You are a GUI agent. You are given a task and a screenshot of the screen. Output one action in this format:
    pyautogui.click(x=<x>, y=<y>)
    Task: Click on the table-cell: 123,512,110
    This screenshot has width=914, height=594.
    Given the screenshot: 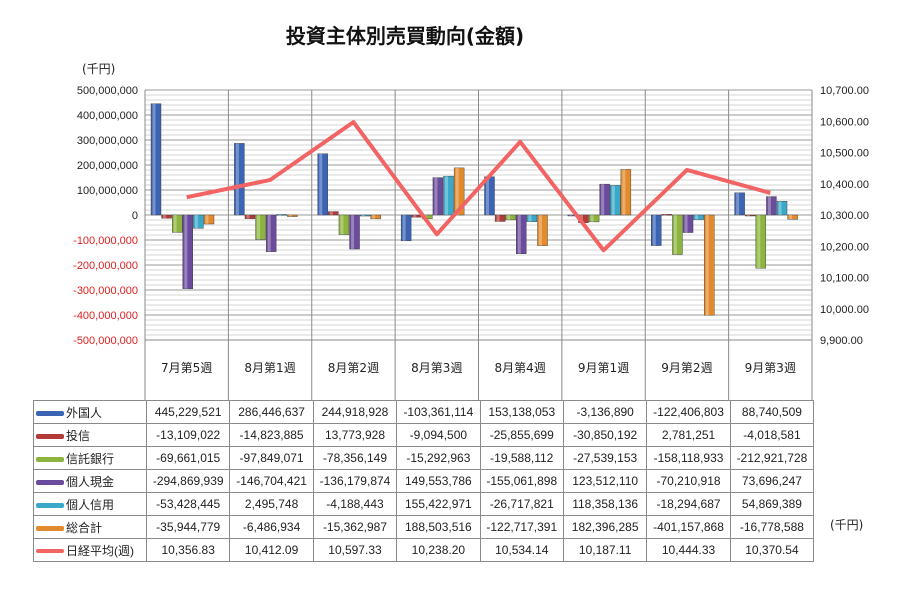 What is the action you would take?
    pyautogui.click(x=605, y=481)
    